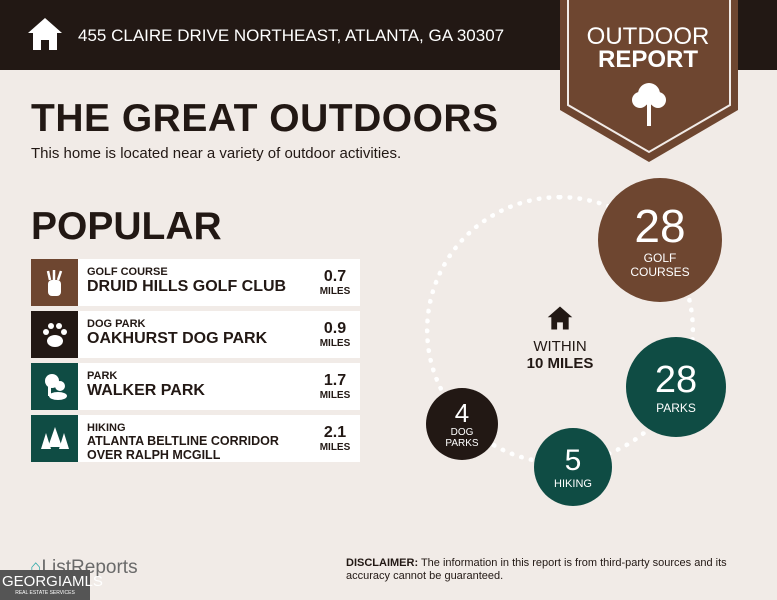 The width and height of the screenshot is (777, 600). Describe the element at coordinates (649, 81) in the screenshot. I see `outdoor-report-badge` at that location.